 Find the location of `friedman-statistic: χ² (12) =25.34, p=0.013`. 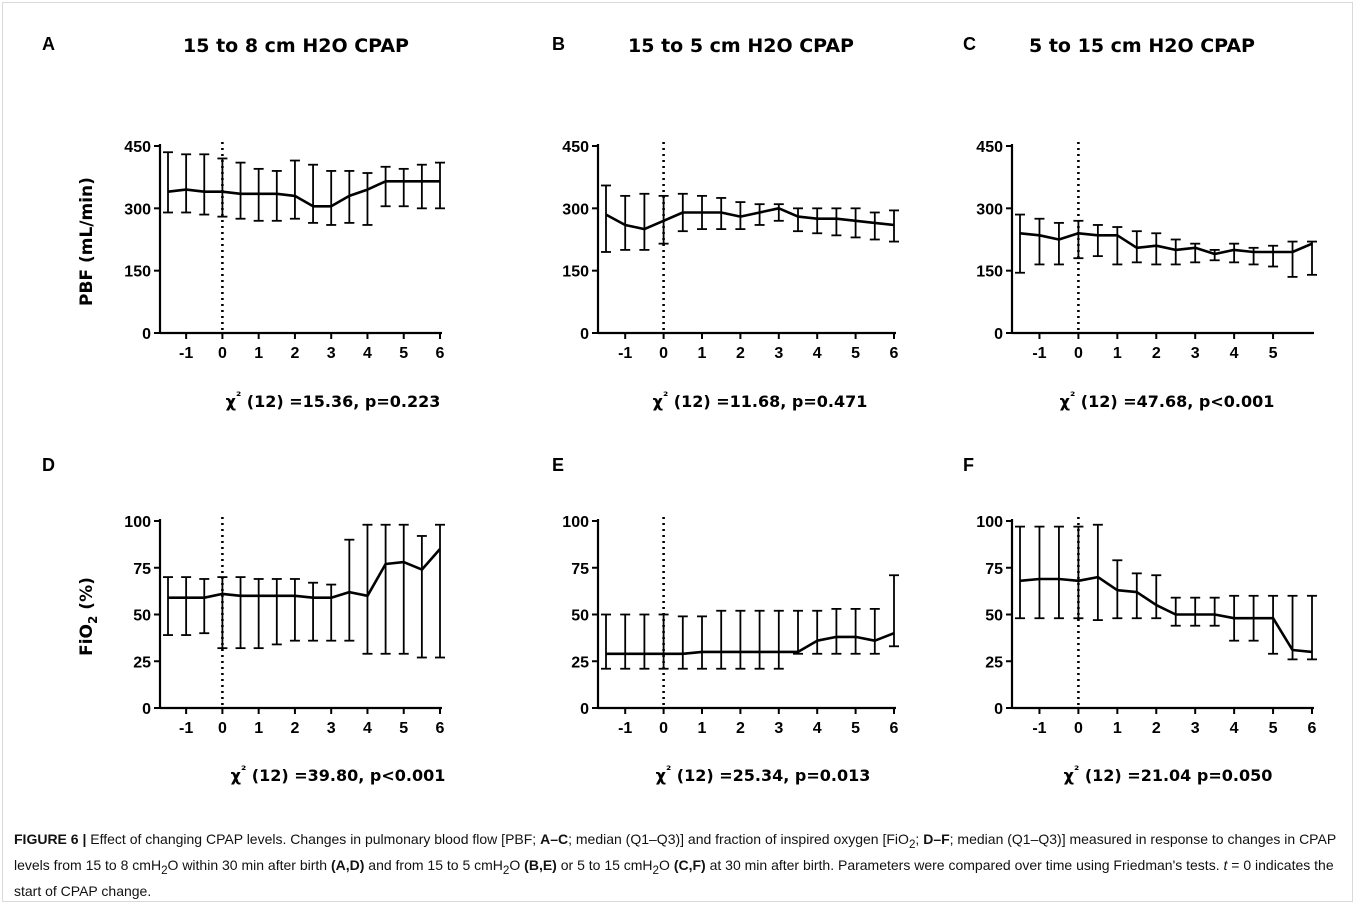

friedman-statistic: χ² (12) =25.34, p=0.013 is located at coordinates (763, 774).